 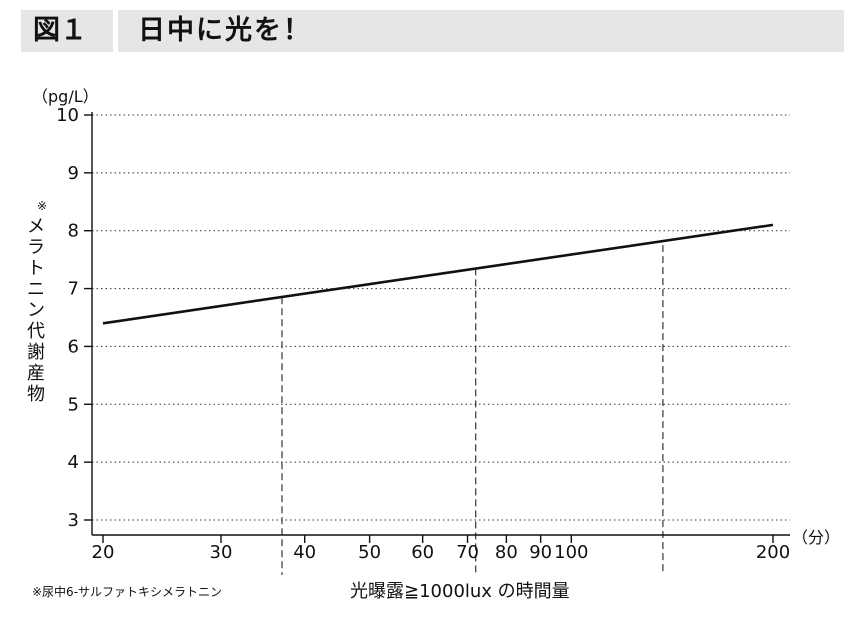 I want to click on x-tick-label-200: 200, so click(x=773, y=552).